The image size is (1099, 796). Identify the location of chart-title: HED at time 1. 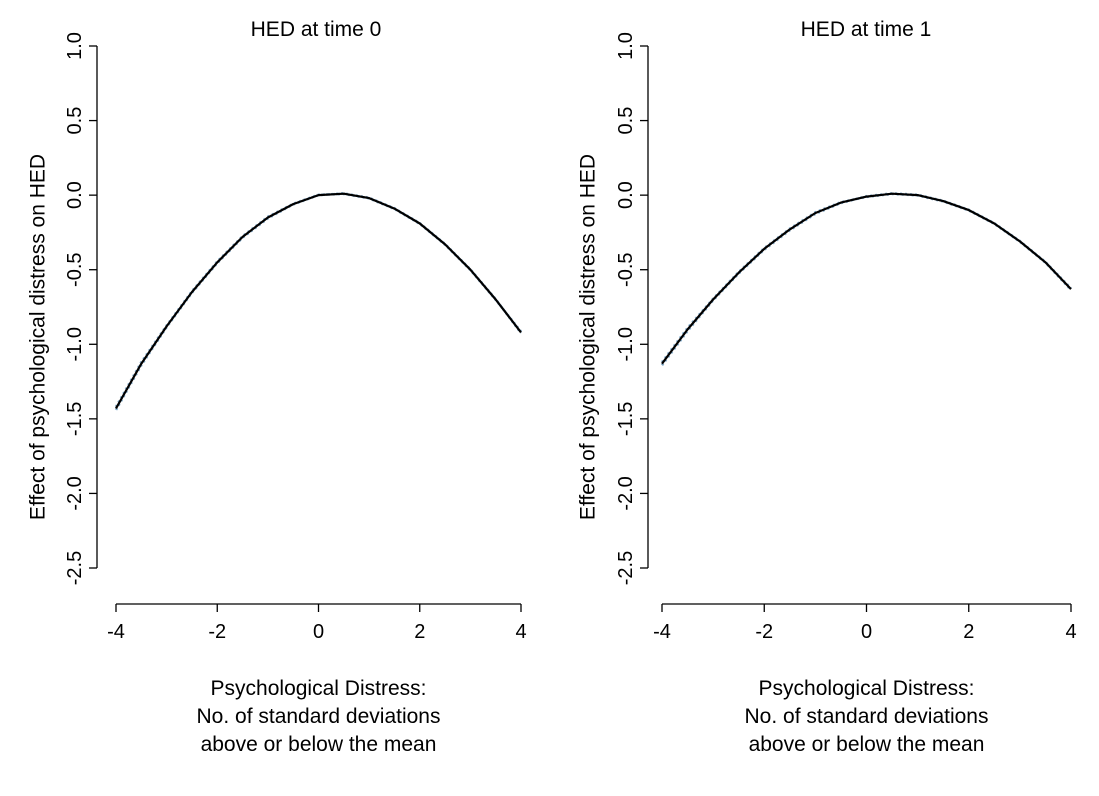
(866, 29).